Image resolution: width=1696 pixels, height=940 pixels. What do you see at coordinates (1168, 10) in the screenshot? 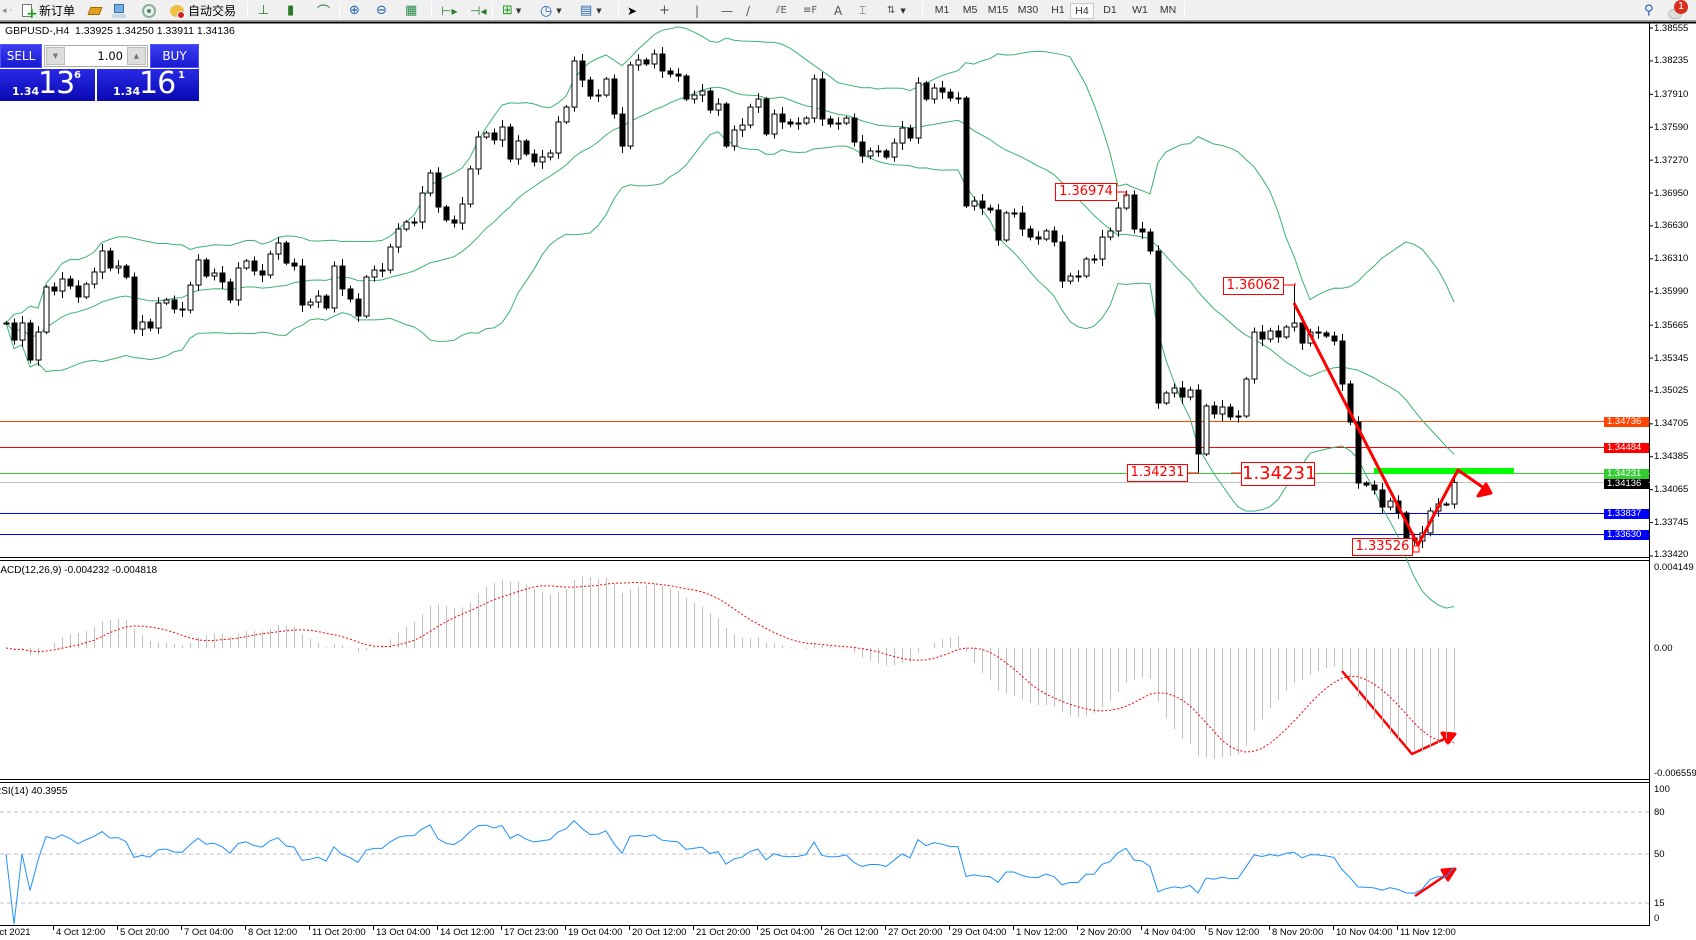
I see `timeframe-mn: MN` at bounding box center [1168, 10].